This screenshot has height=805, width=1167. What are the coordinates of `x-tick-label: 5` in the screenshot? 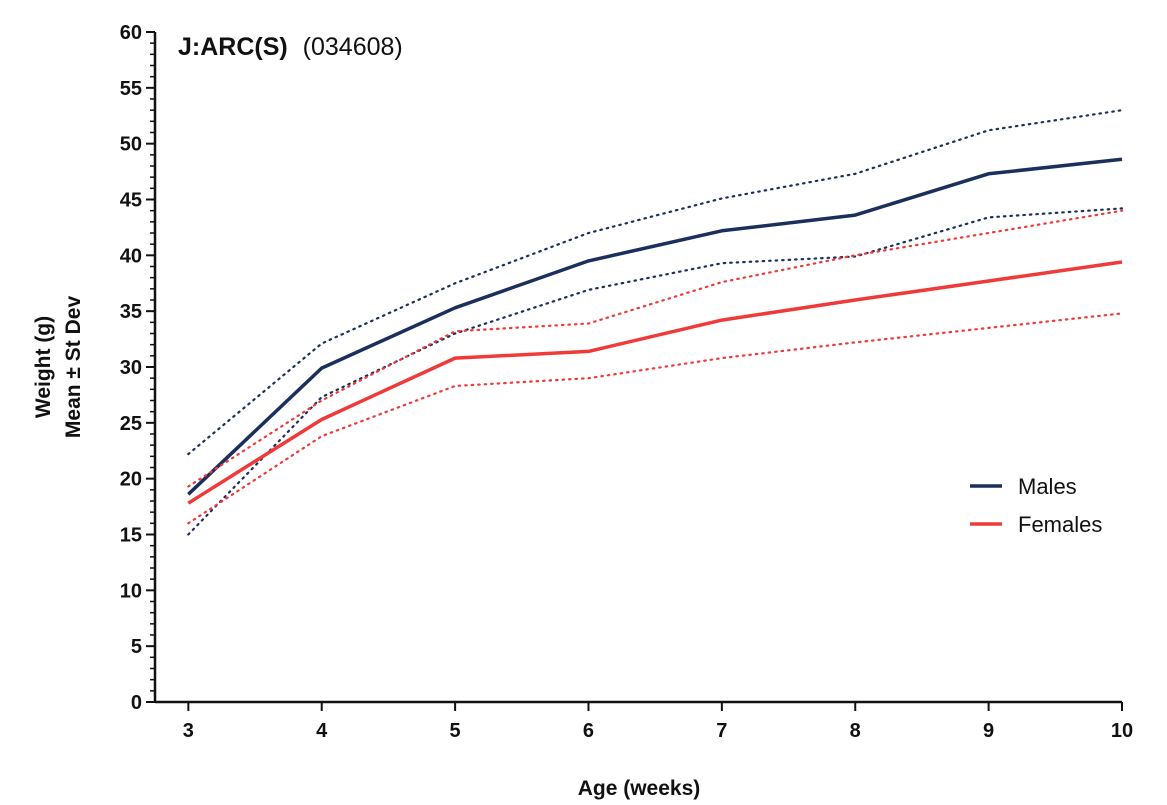 It's located at (455, 731).